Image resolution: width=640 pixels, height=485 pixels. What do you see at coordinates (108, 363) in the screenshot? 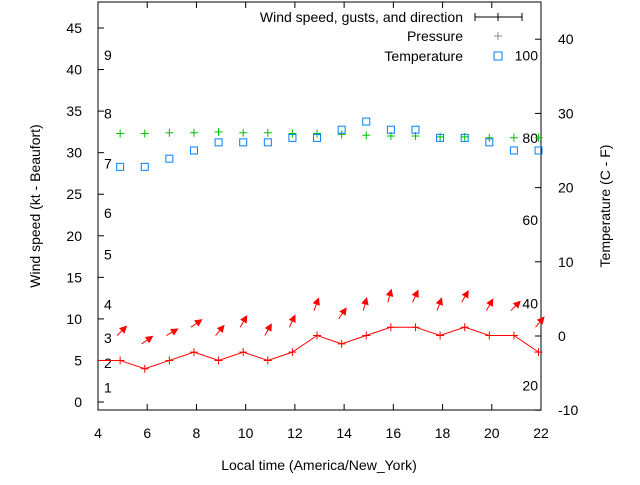
I see `beaufort-label: 2` at bounding box center [108, 363].